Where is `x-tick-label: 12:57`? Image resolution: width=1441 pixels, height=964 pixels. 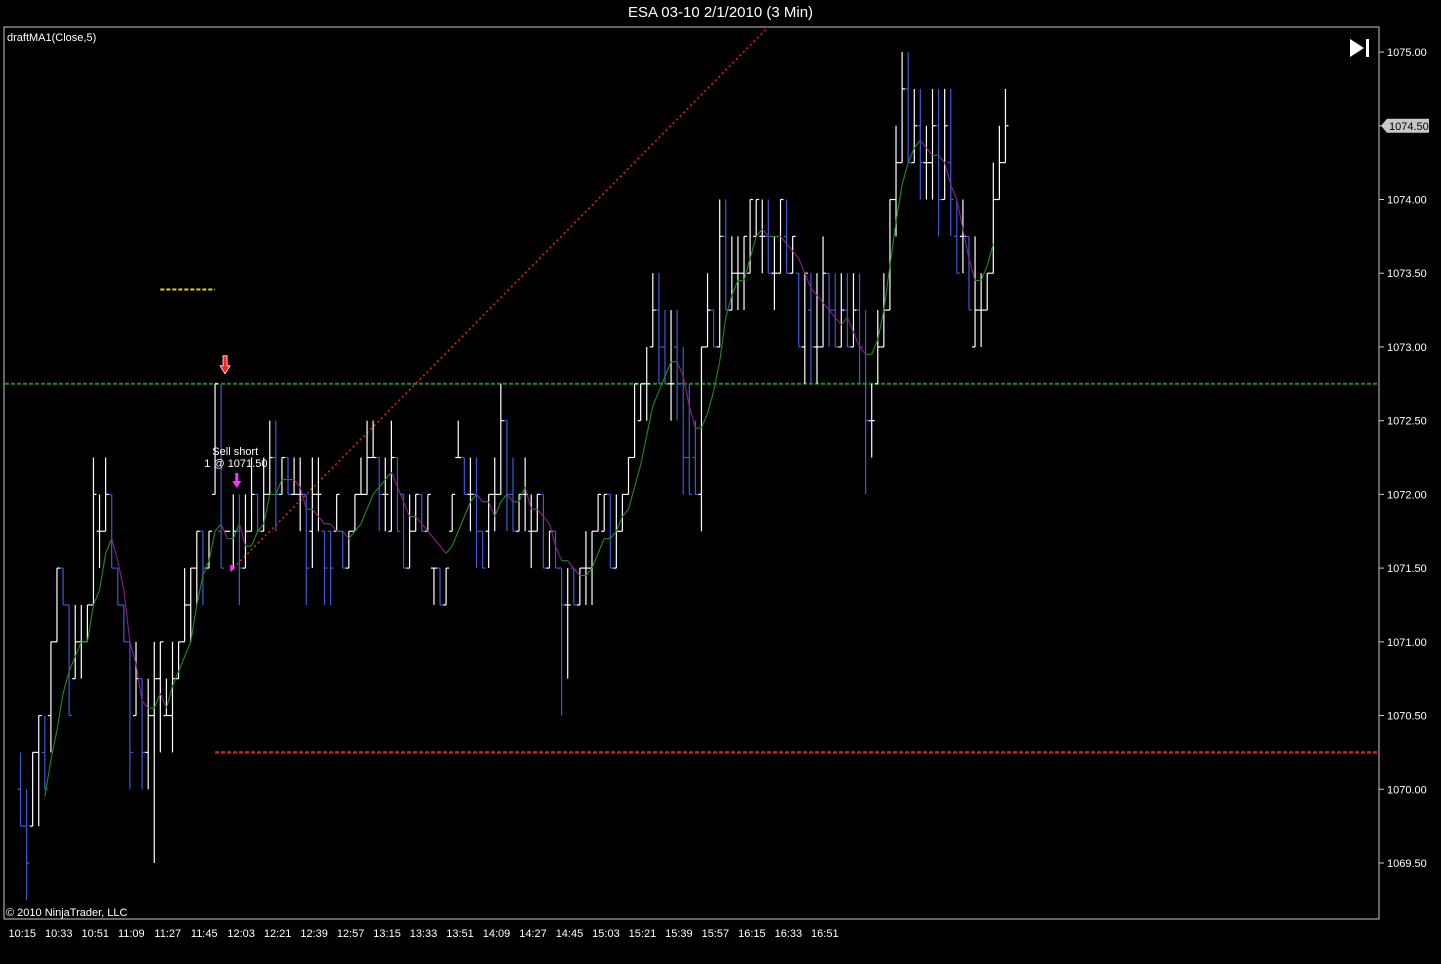 x-tick-label: 12:57 is located at coordinates (351, 934).